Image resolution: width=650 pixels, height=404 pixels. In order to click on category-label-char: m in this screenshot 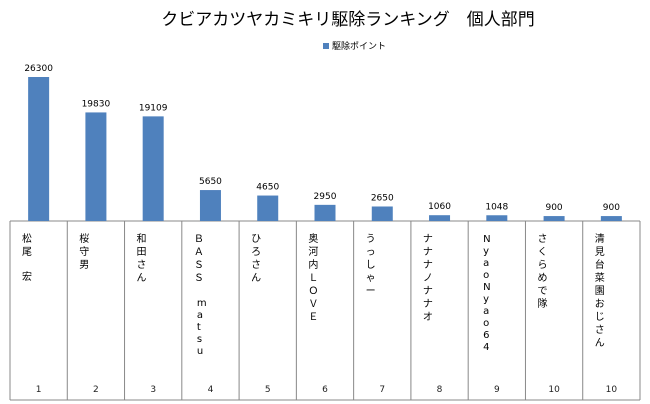, I will do `click(202, 303)`.